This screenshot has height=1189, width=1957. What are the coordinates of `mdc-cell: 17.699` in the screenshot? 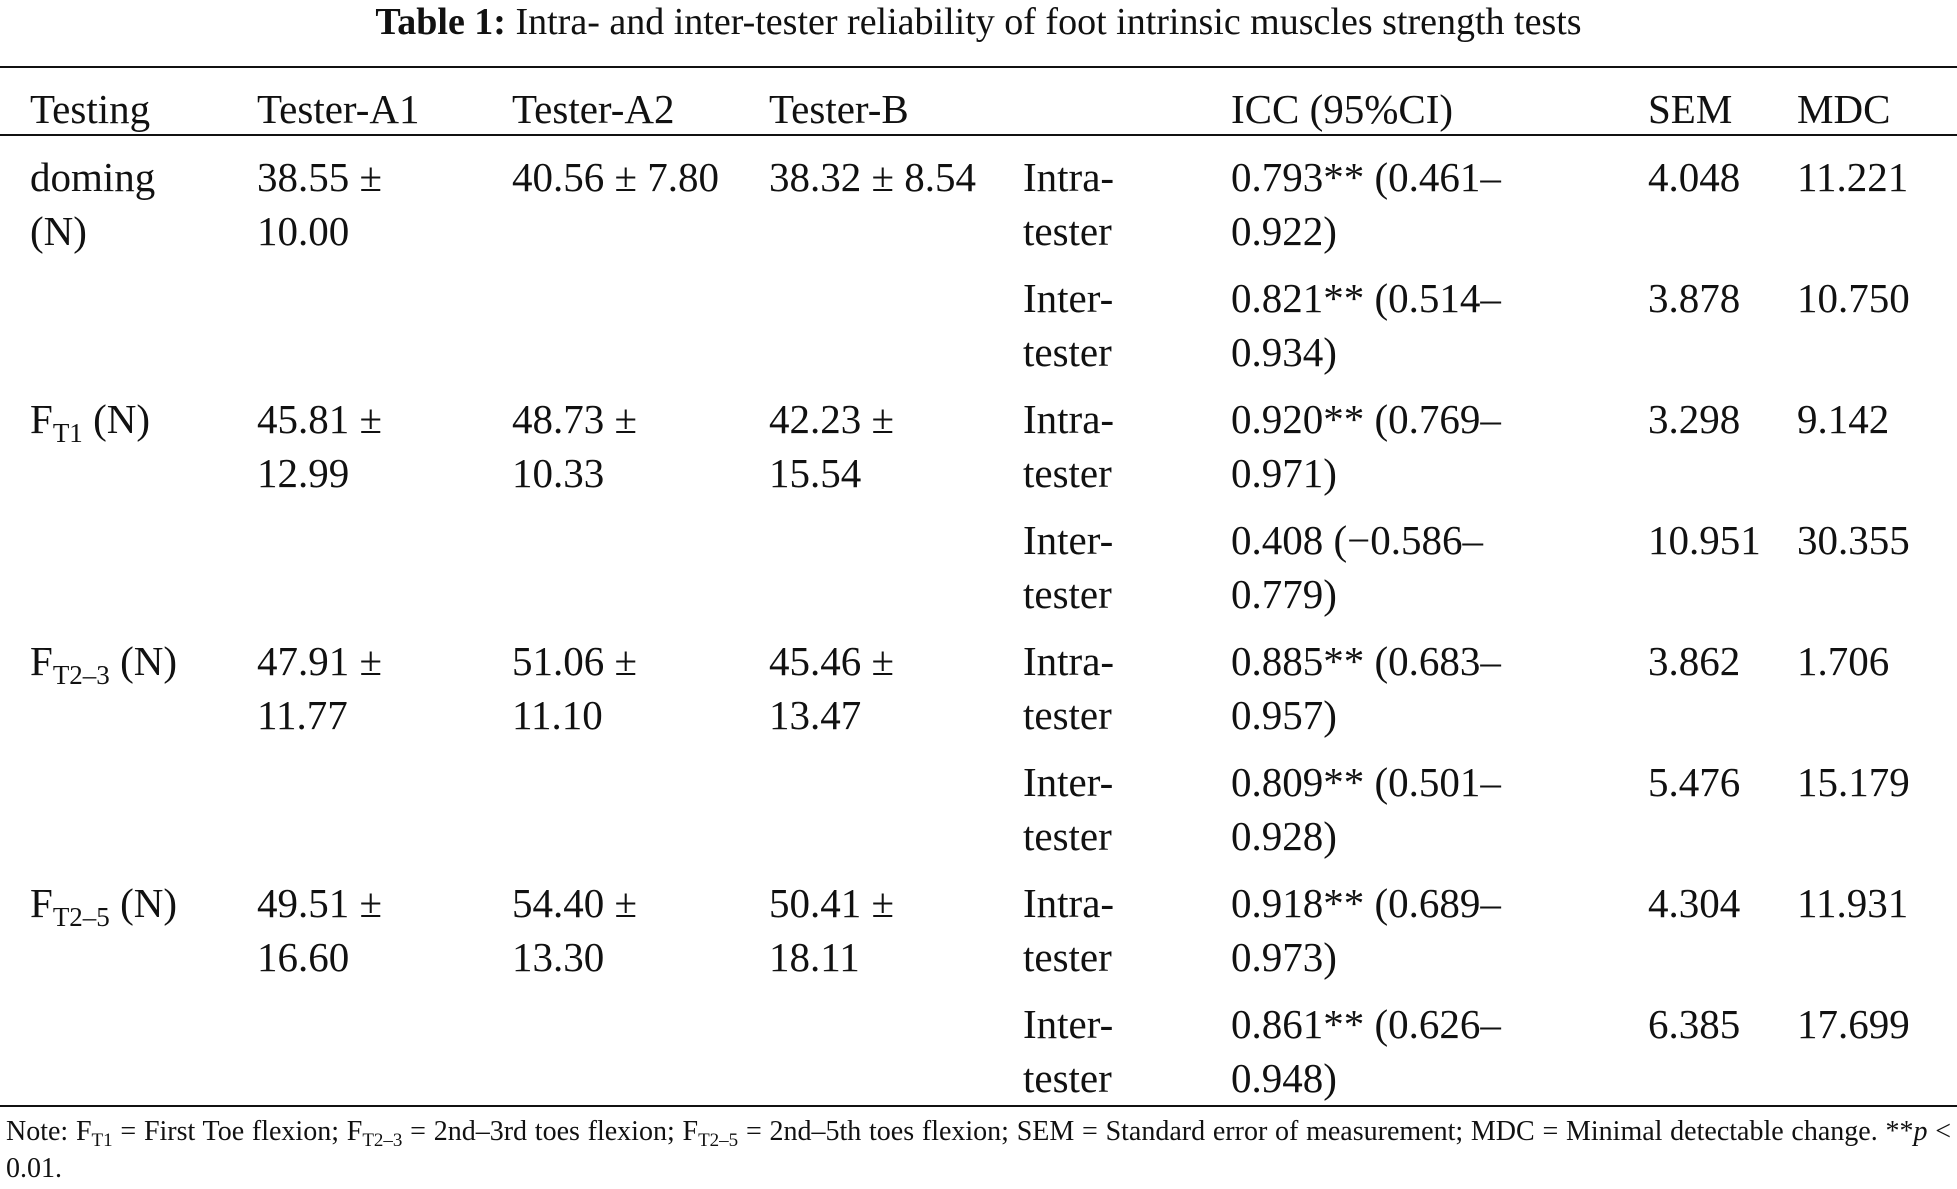 It's located at (1853, 1024).